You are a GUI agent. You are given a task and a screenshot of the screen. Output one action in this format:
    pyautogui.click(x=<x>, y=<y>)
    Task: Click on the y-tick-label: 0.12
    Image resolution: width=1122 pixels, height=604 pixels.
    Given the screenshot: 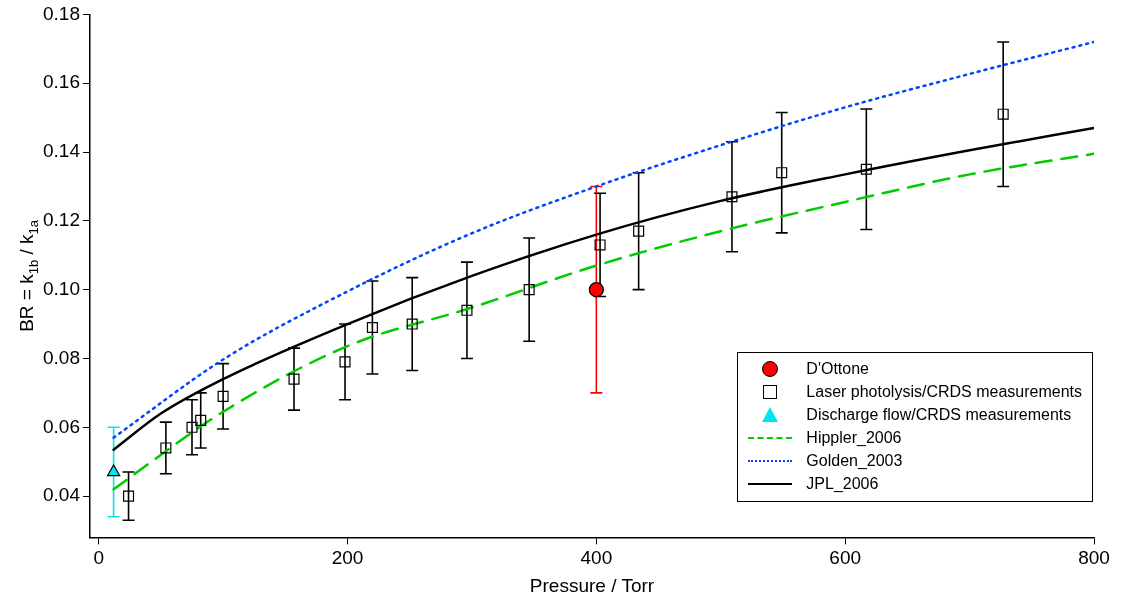 What is the action you would take?
    pyautogui.click(x=61, y=220)
    